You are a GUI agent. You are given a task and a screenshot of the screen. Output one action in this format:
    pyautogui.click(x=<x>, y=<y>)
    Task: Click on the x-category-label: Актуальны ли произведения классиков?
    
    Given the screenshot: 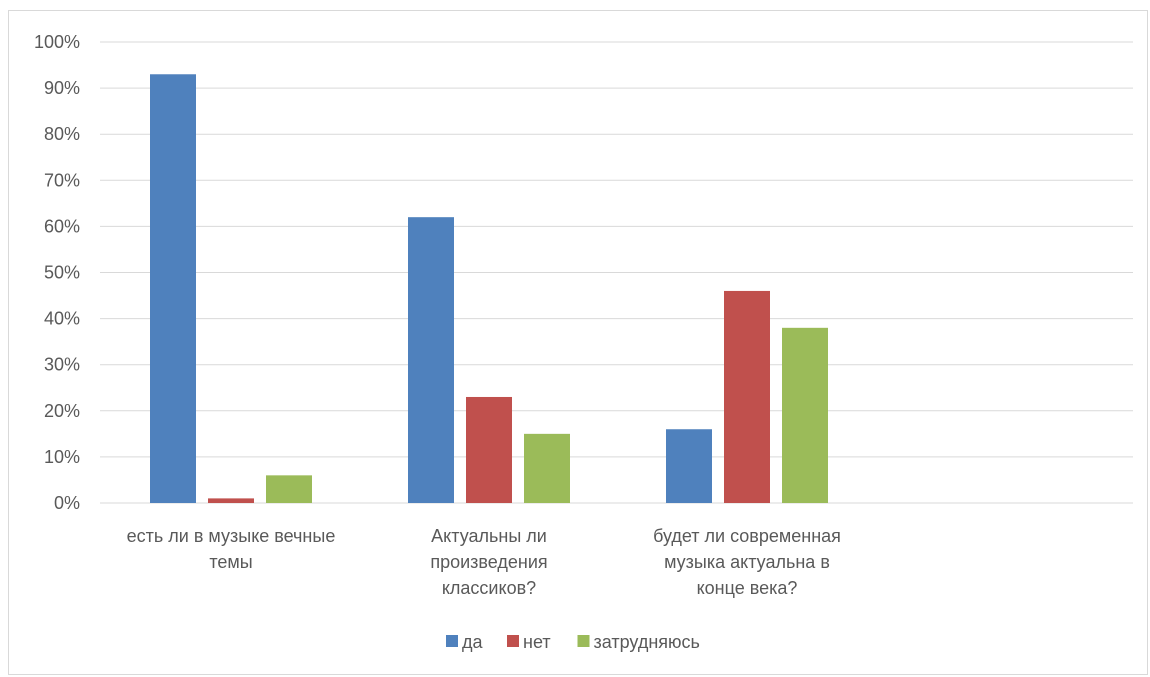 What is the action you would take?
    pyautogui.click(x=488, y=562)
    